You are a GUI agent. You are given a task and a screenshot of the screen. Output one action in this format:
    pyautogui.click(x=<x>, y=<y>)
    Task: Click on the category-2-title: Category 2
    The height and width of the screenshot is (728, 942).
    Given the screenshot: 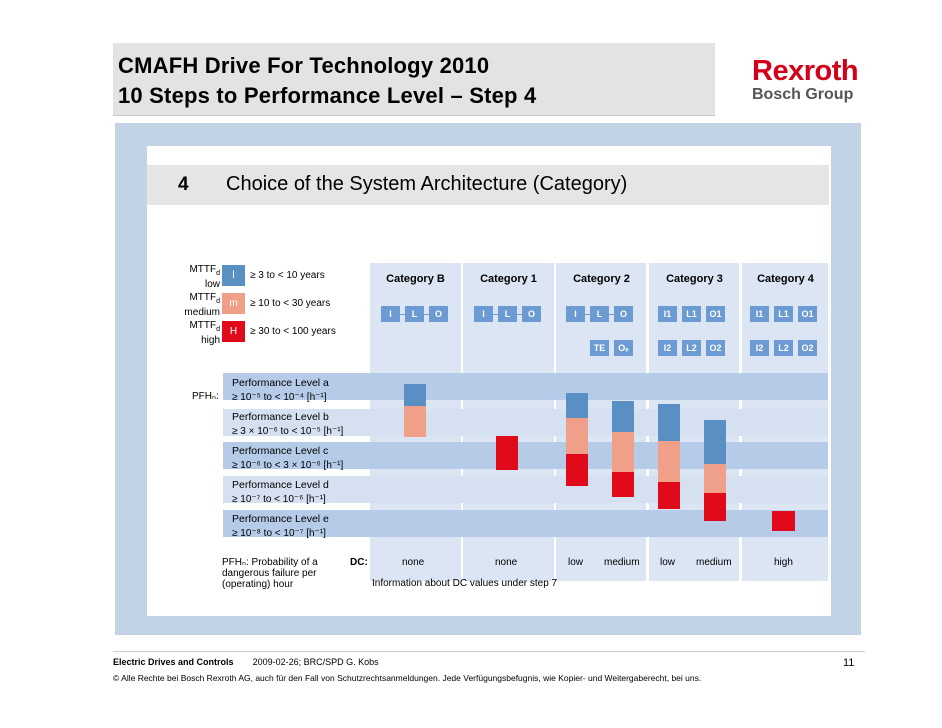 What is the action you would take?
    pyautogui.click(x=601, y=279)
    